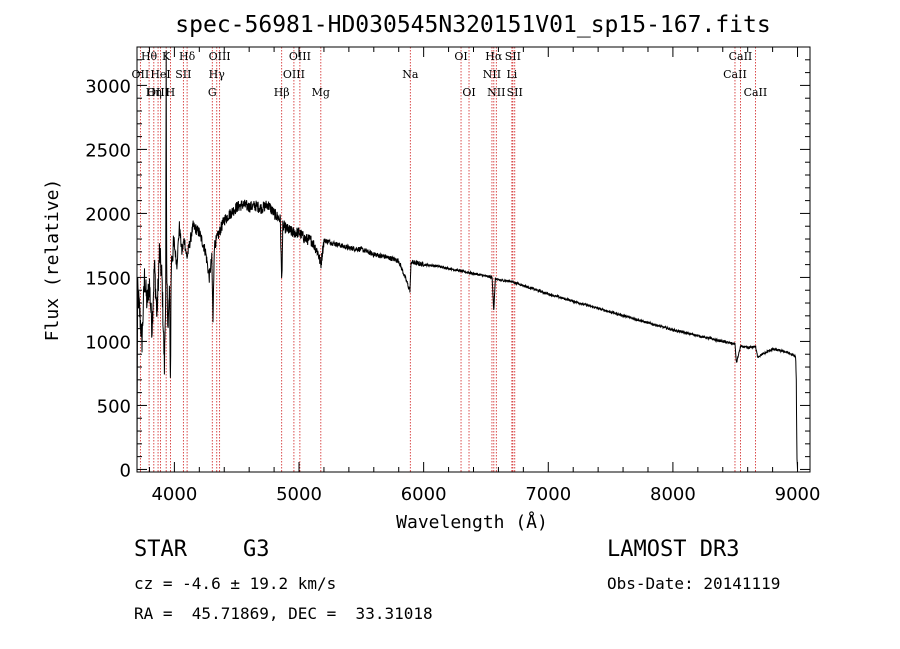 The image size is (900, 649). I want to click on spectral-line-label: HeI, so click(160, 74).